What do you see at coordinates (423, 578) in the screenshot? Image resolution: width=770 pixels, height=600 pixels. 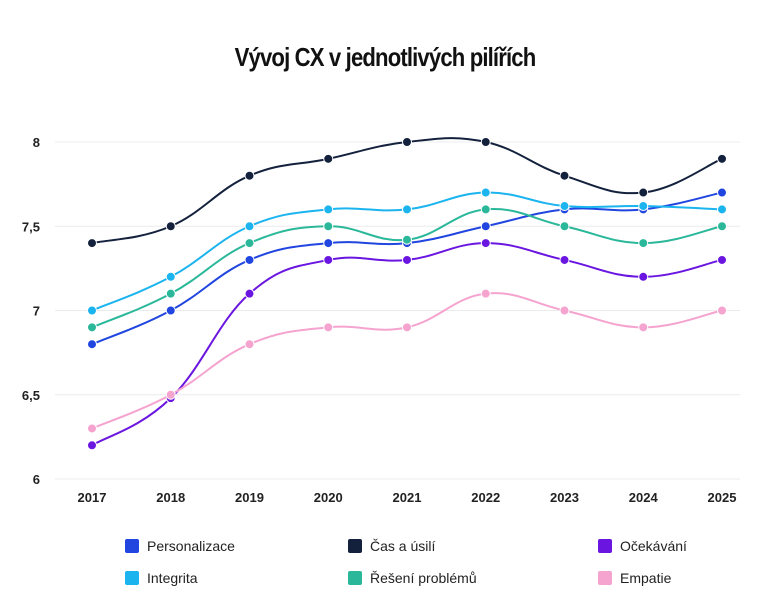 I see `legend-label: Řešení problémů` at bounding box center [423, 578].